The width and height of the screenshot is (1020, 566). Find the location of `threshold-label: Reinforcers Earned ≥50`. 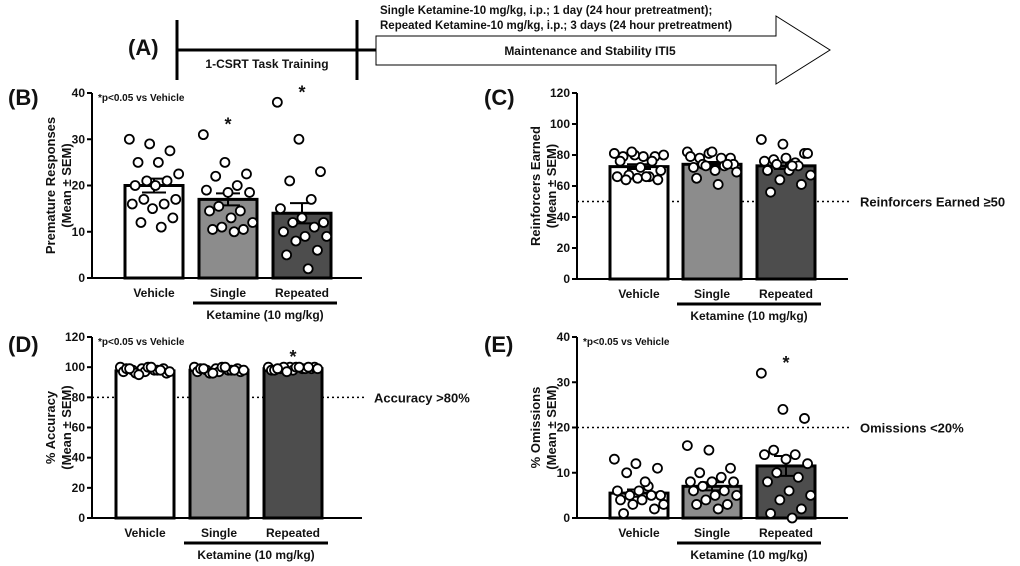

threshold-label: Reinforcers Earned ≥50 is located at coordinates (932, 202).